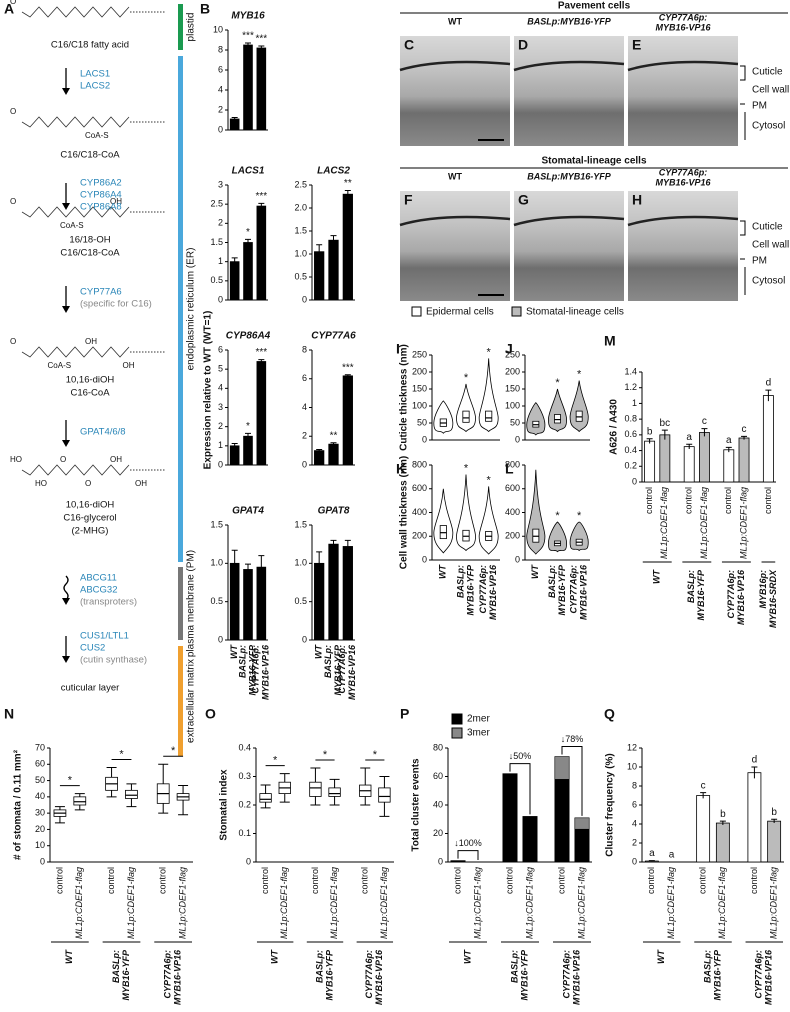 The width and height of the screenshot is (790, 1012). What do you see at coordinates (216, 242) in the screenshot?
I see `y-tick-label: 1.5` at bounding box center [216, 242].